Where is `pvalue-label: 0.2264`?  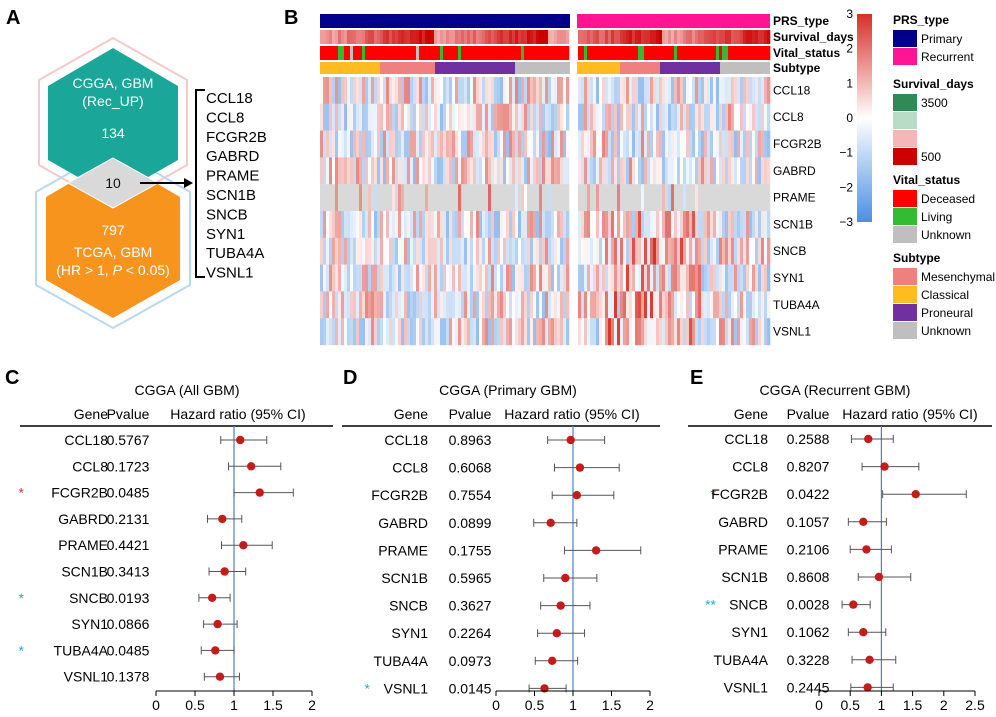
pvalue-label: 0.2264 is located at coordinates (470, 633).